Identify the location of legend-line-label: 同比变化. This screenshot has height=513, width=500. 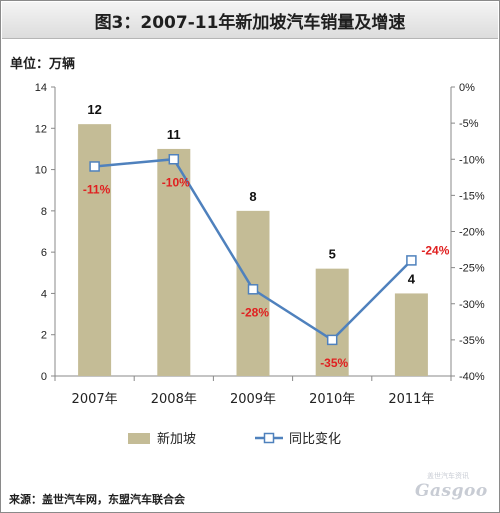
(315, 439).